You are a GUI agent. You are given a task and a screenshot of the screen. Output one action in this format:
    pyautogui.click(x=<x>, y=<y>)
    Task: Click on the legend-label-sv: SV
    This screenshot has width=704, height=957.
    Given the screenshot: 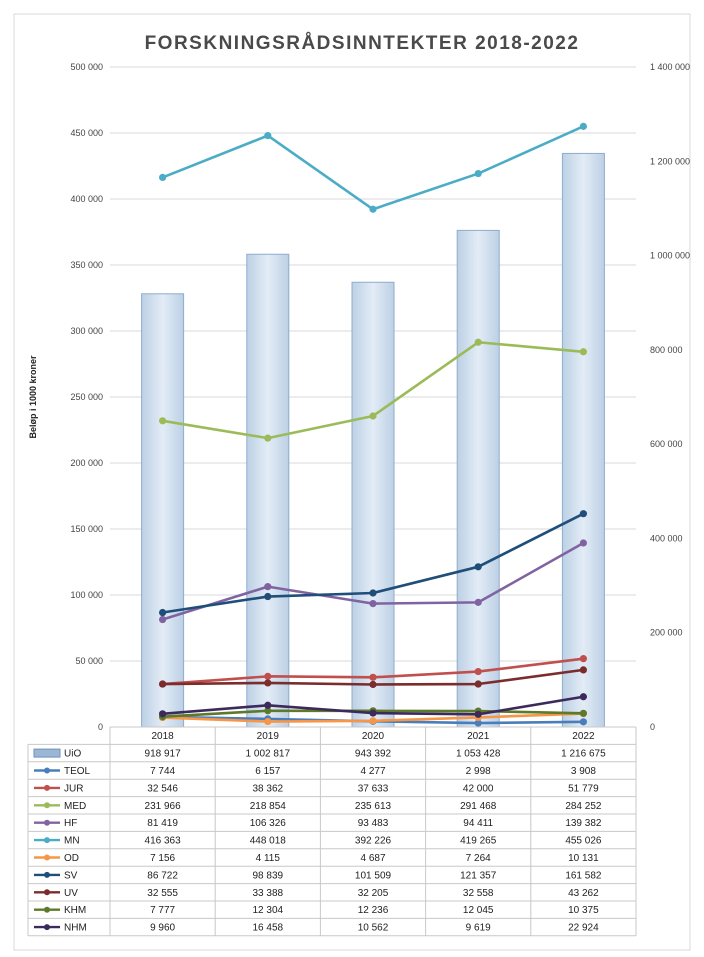 What is the action you would take?
    pyautogui.click(x=71, y=875)
    